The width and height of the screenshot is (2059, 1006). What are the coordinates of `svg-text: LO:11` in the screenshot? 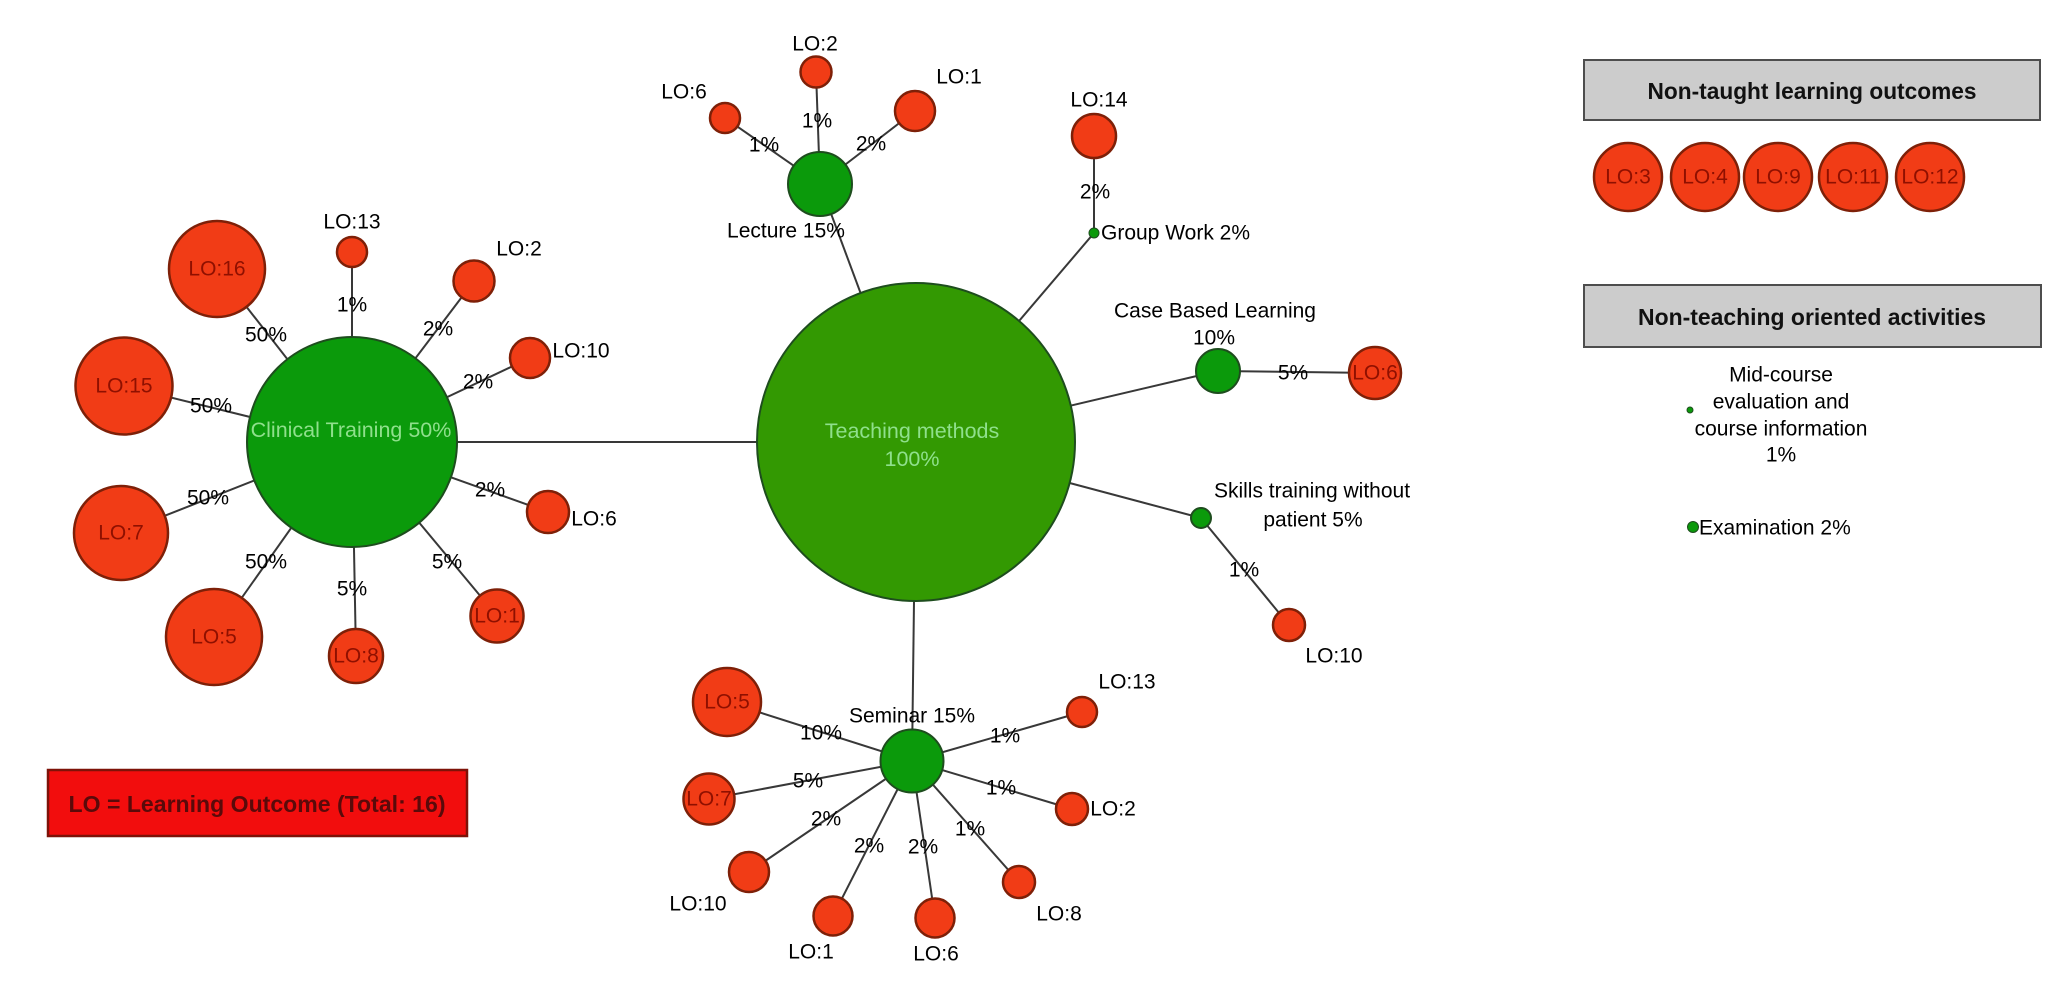 It's located at (1853, 177).